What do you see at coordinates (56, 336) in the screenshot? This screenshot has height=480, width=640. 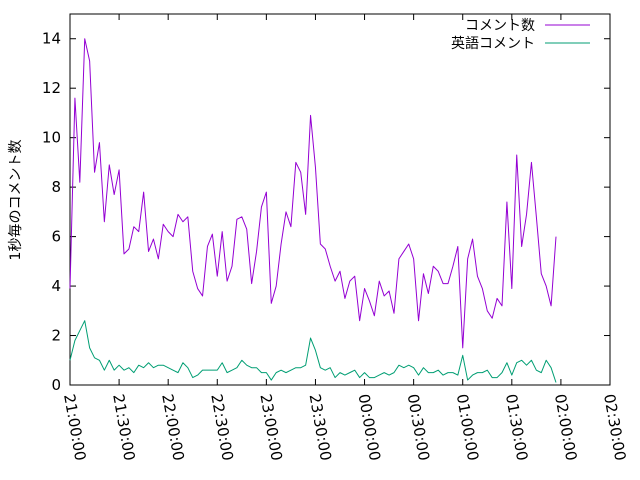 I see `y-tick-label: 2` at bounding box center [56, 336].